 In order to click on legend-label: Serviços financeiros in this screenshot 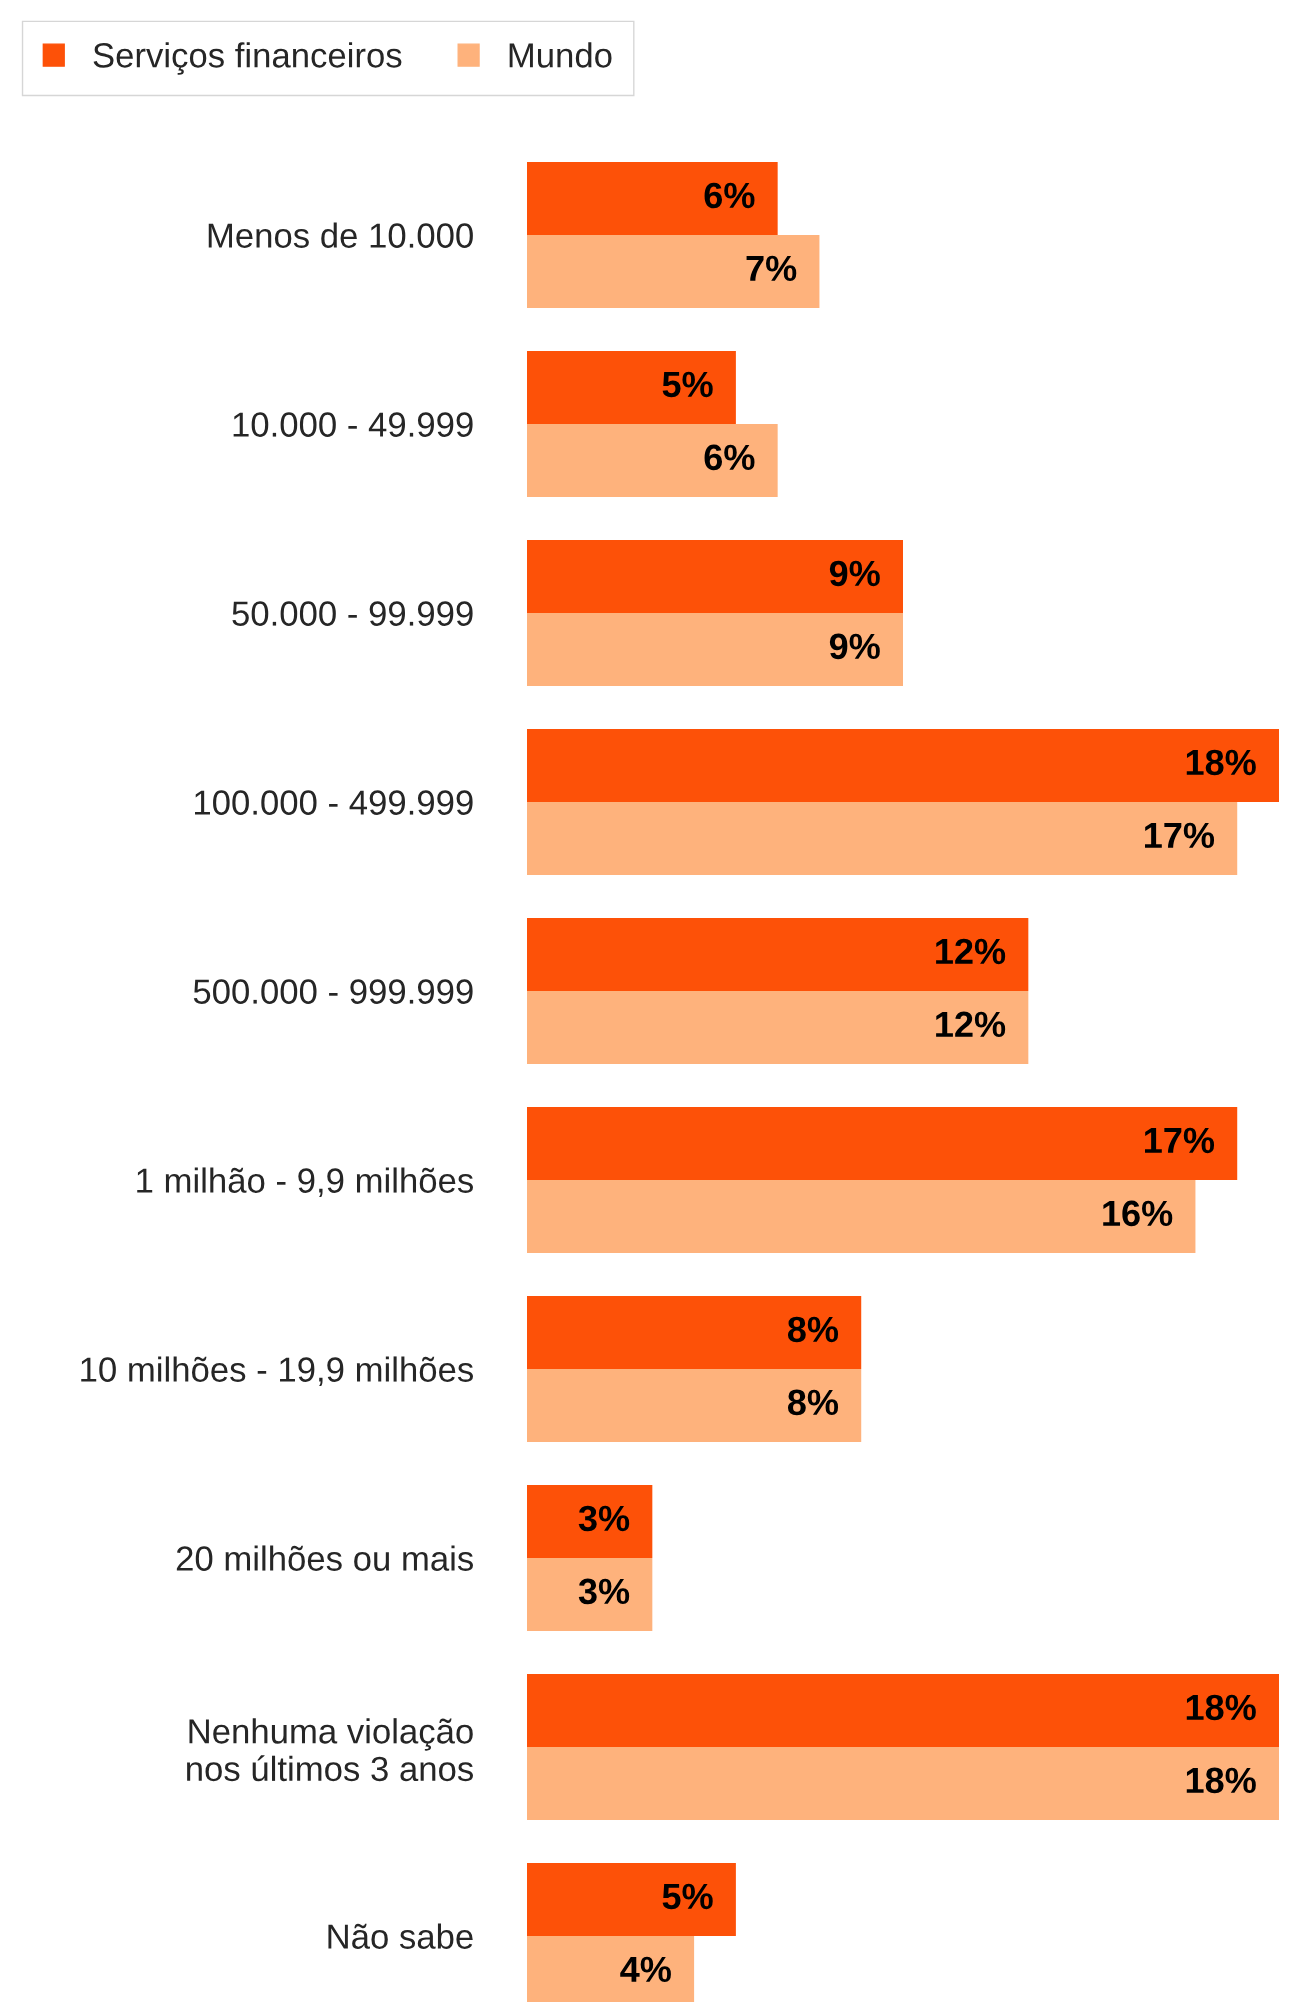, I will do `click(247, 58)`.